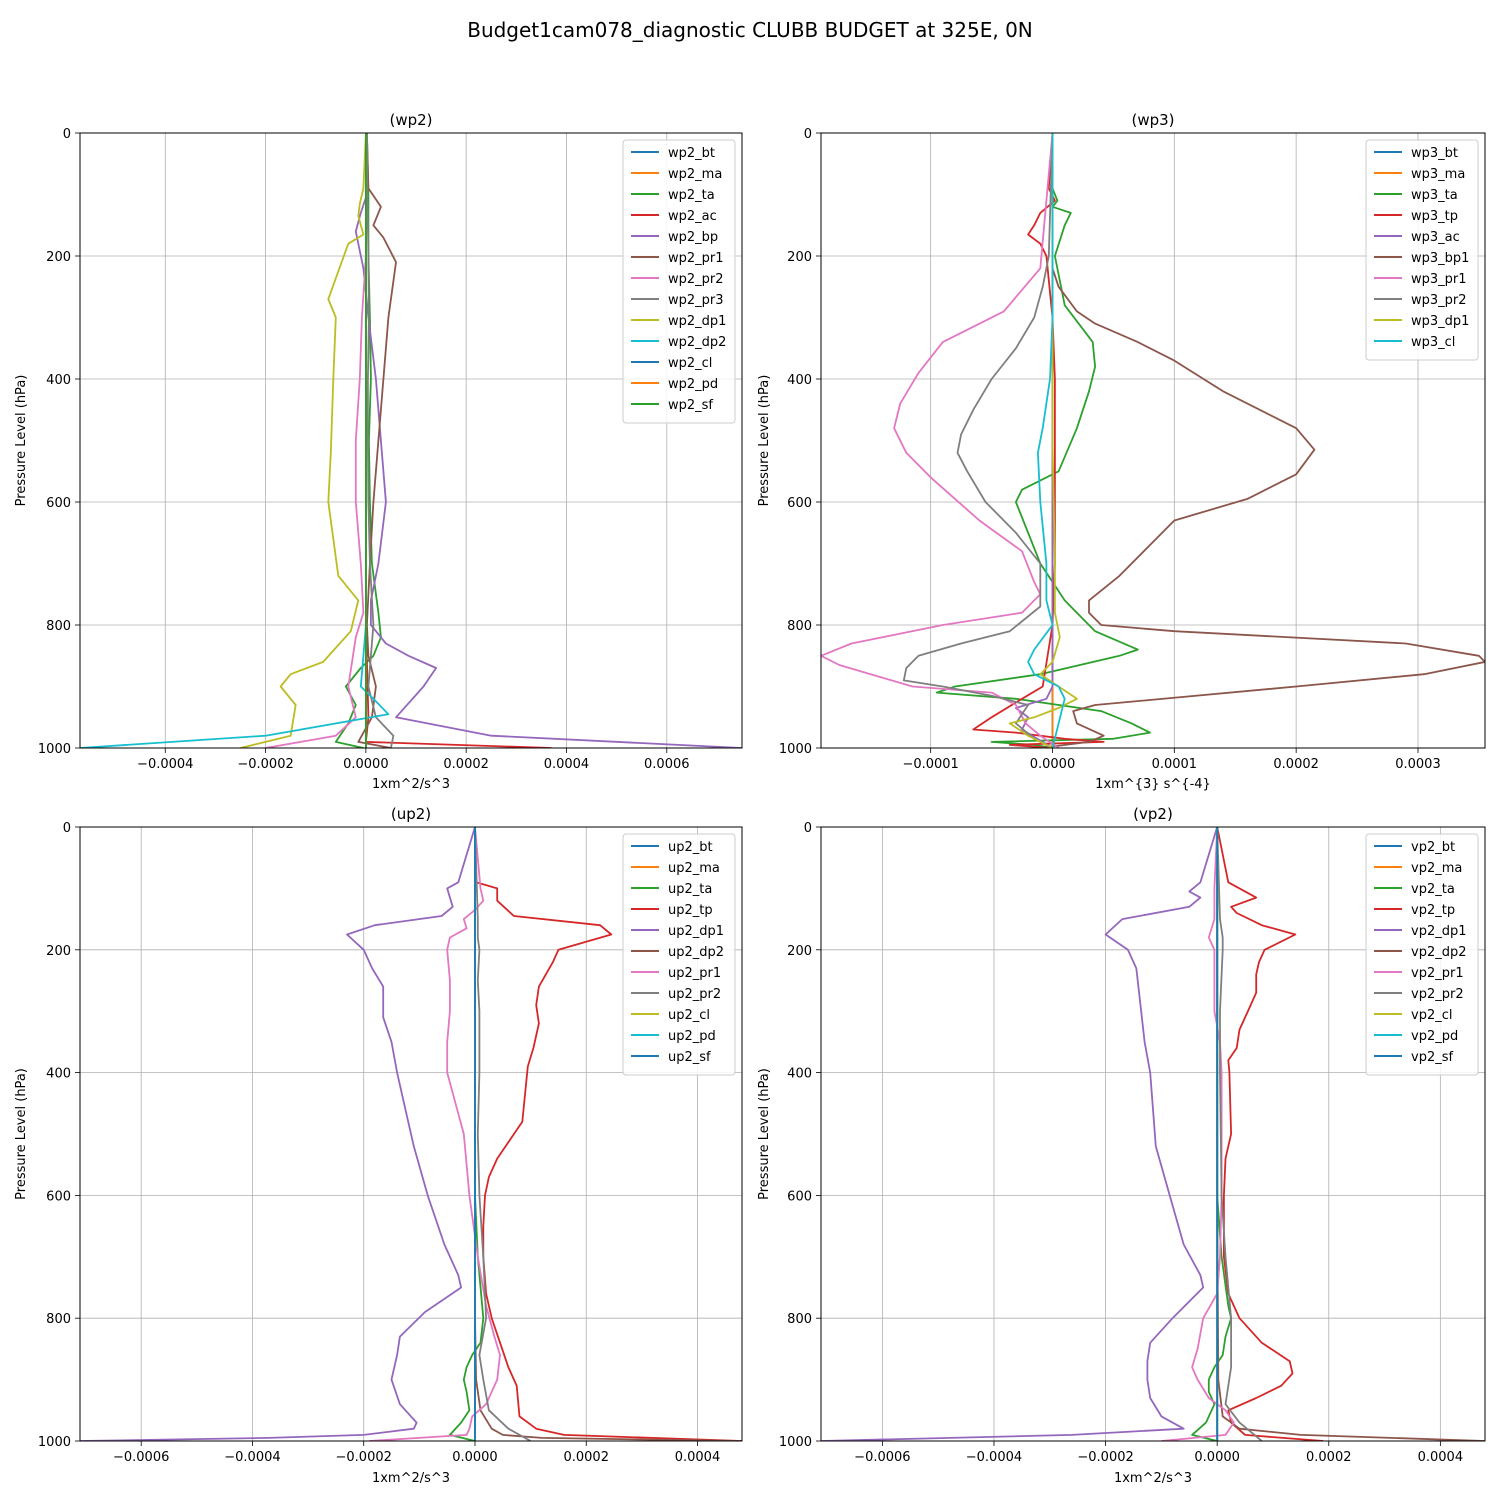 The width and height of the screenshot is (1500, 1500). Describe the element at coordinates (690, 405) in the screenshot. I see `legend-entry-wp2_sf: wp2_sf` at that location.